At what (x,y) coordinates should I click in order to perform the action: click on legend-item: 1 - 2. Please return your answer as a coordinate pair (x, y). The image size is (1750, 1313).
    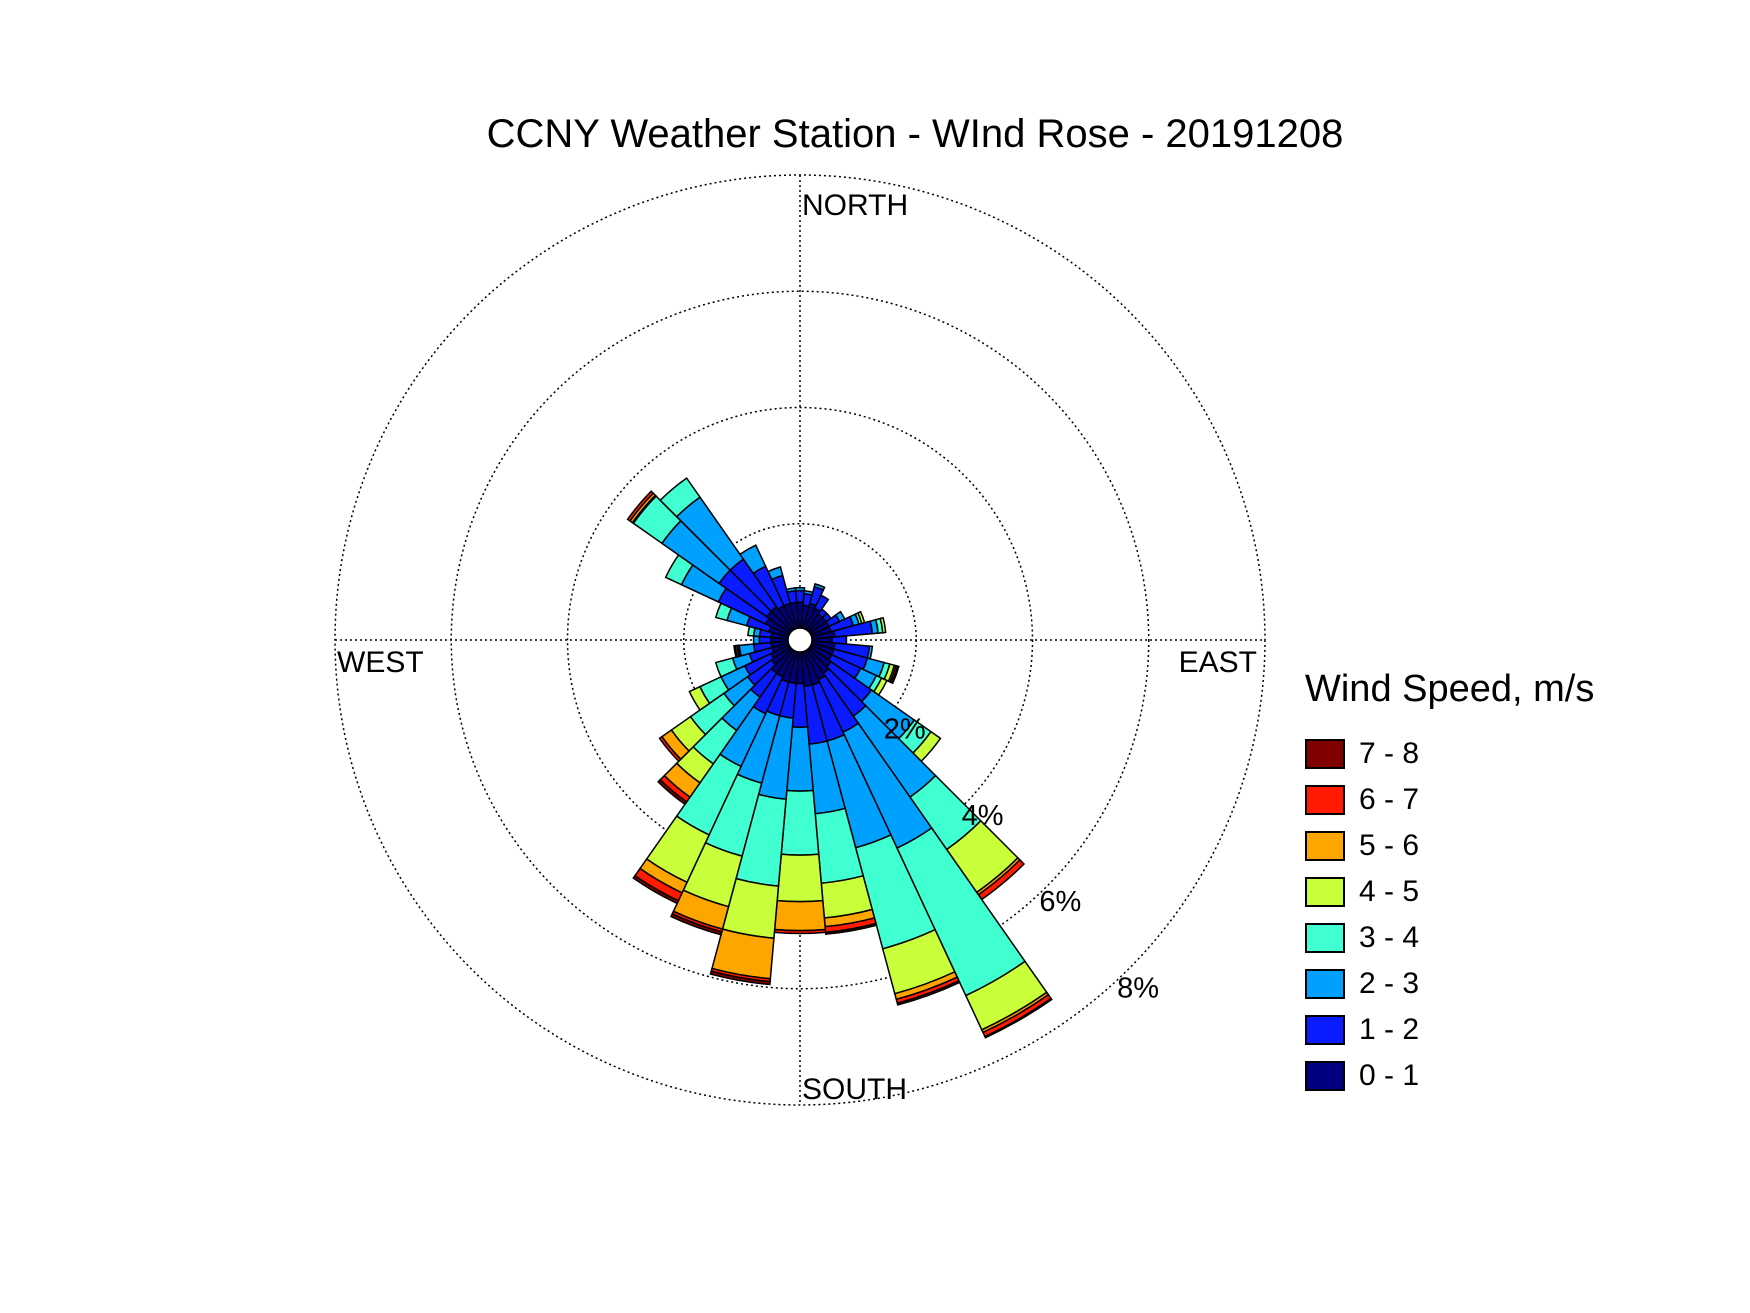
    Looking at the image, I should click on (1515, 1030).